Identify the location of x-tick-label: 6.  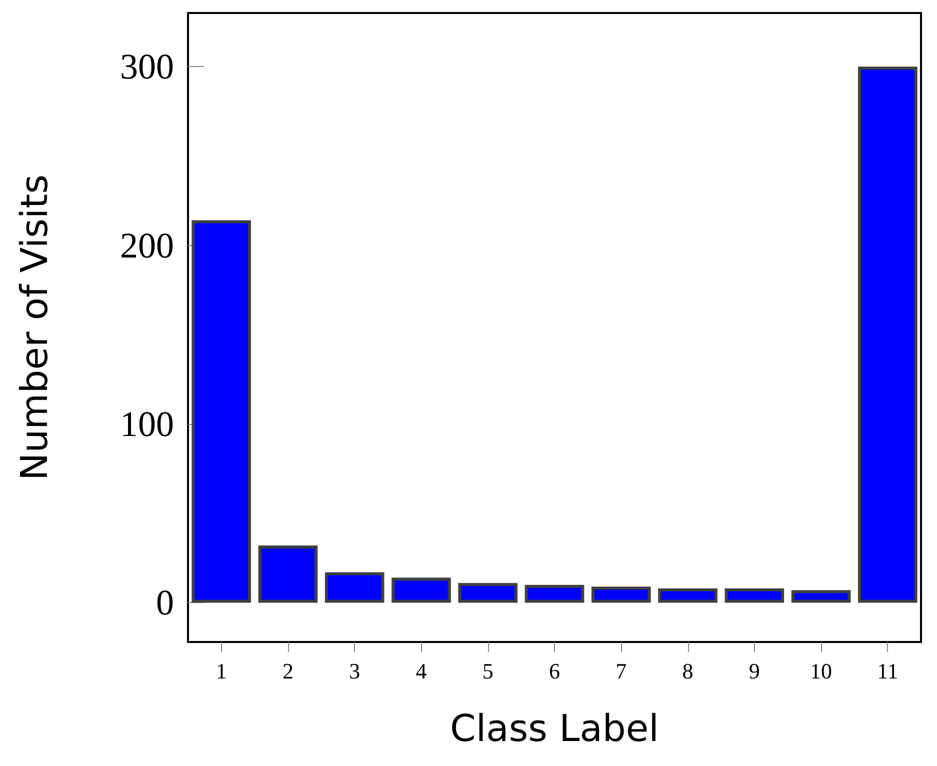
(554, 671).